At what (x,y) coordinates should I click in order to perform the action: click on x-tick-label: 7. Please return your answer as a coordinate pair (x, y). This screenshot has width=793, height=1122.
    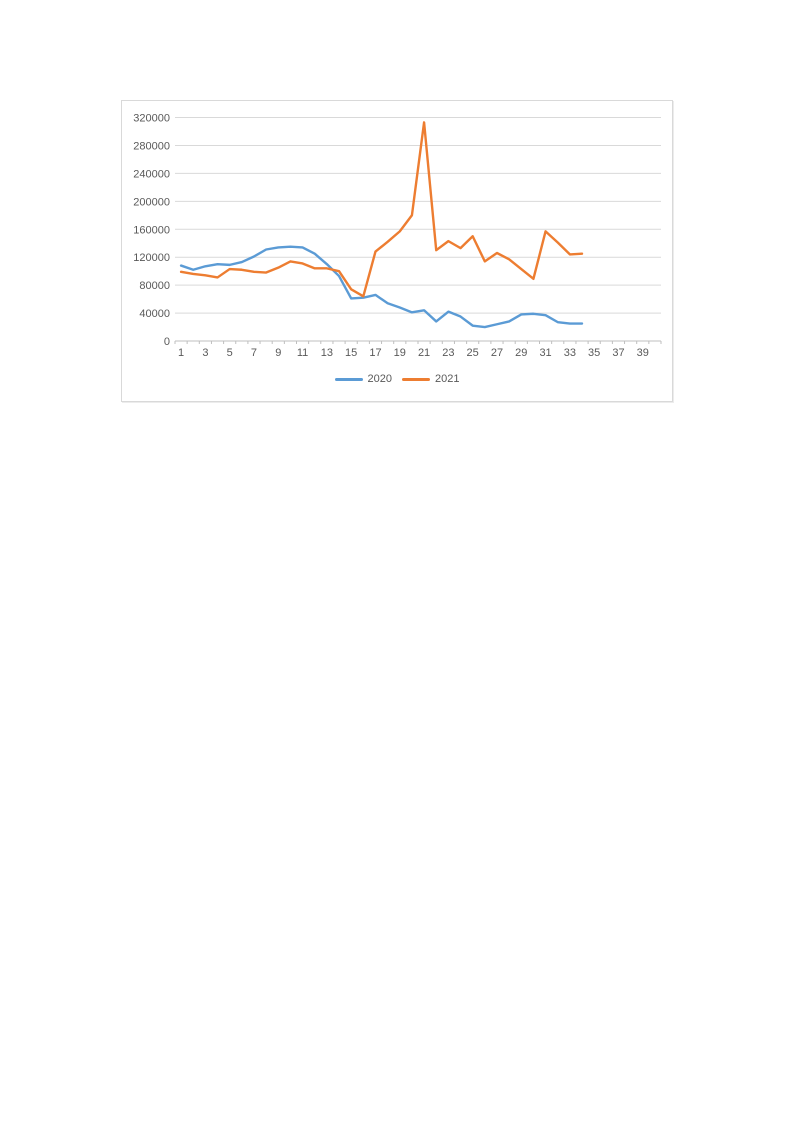
    Looking at the image, I should click on (254, 353).